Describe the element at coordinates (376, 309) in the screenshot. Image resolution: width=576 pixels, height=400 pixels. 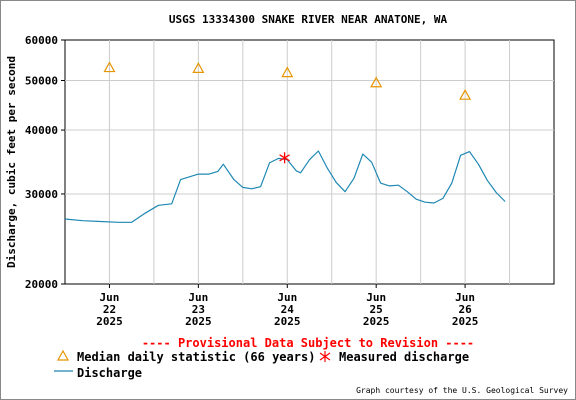
I see `x-tick-label: 25` at that location.